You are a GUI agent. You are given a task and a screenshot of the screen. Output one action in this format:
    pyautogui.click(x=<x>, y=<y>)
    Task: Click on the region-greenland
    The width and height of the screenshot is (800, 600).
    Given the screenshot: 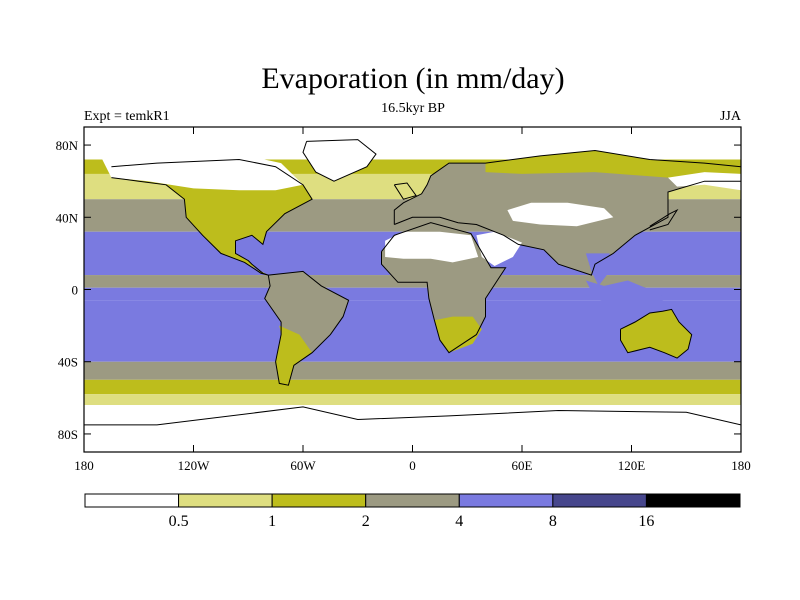 What is the action you would take?
    pyautogui.click(x=339, y=160)
    